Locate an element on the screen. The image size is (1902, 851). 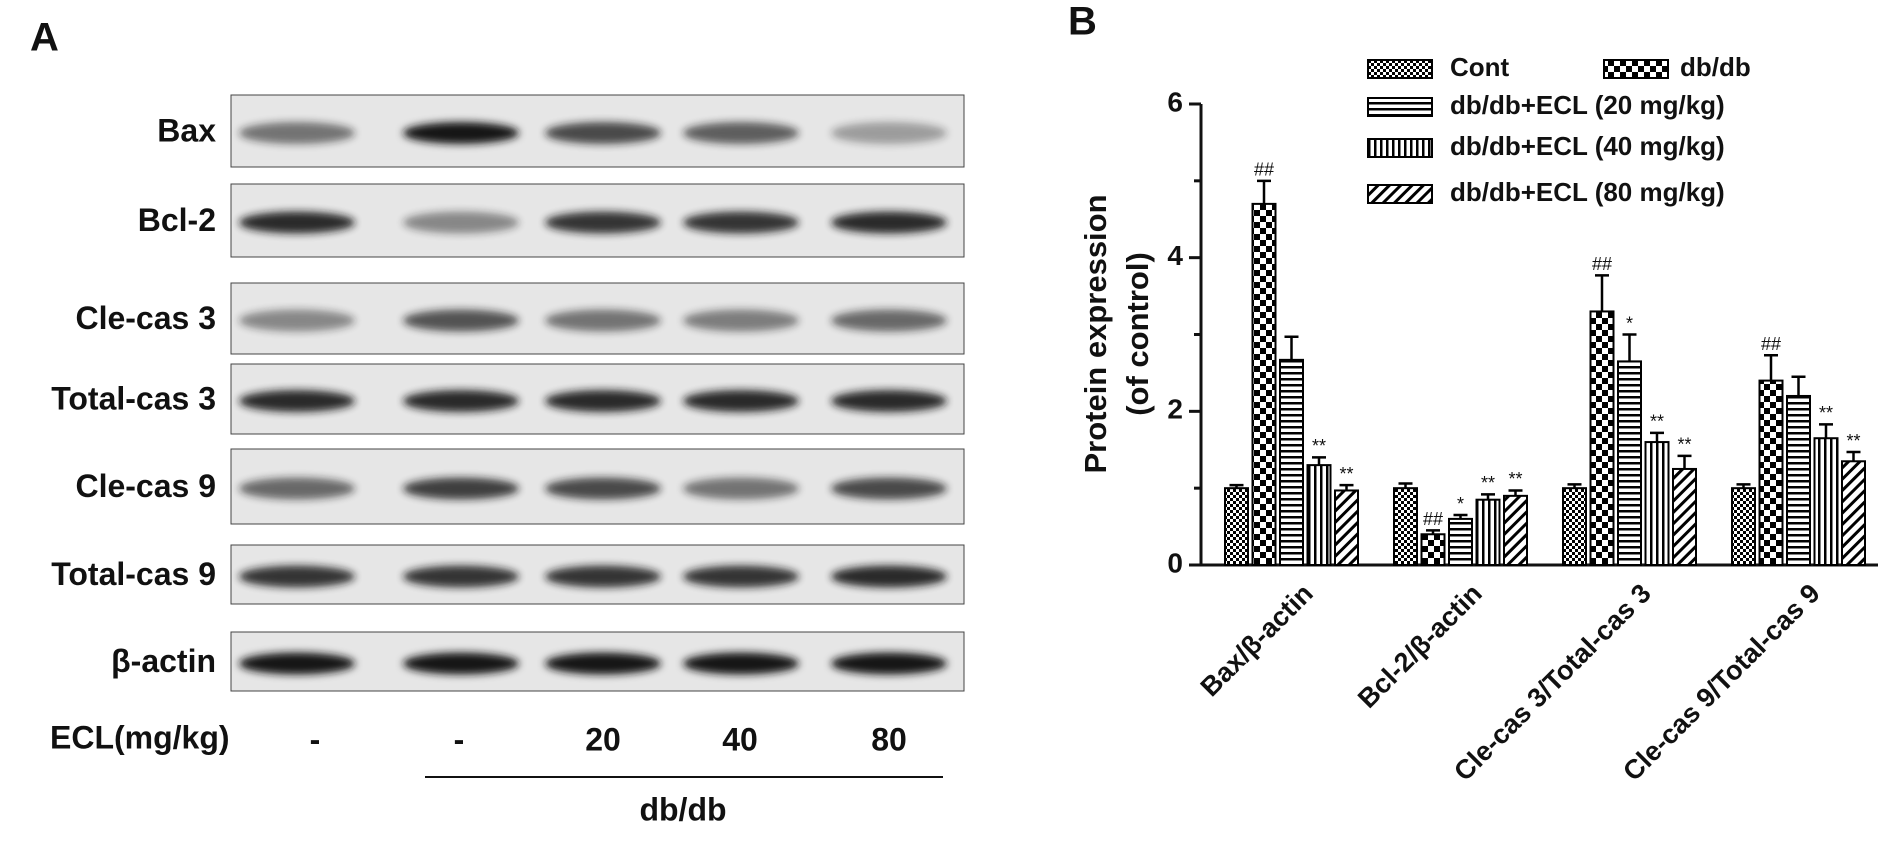
lane-label: 80 is located at coordinates (889, 739).